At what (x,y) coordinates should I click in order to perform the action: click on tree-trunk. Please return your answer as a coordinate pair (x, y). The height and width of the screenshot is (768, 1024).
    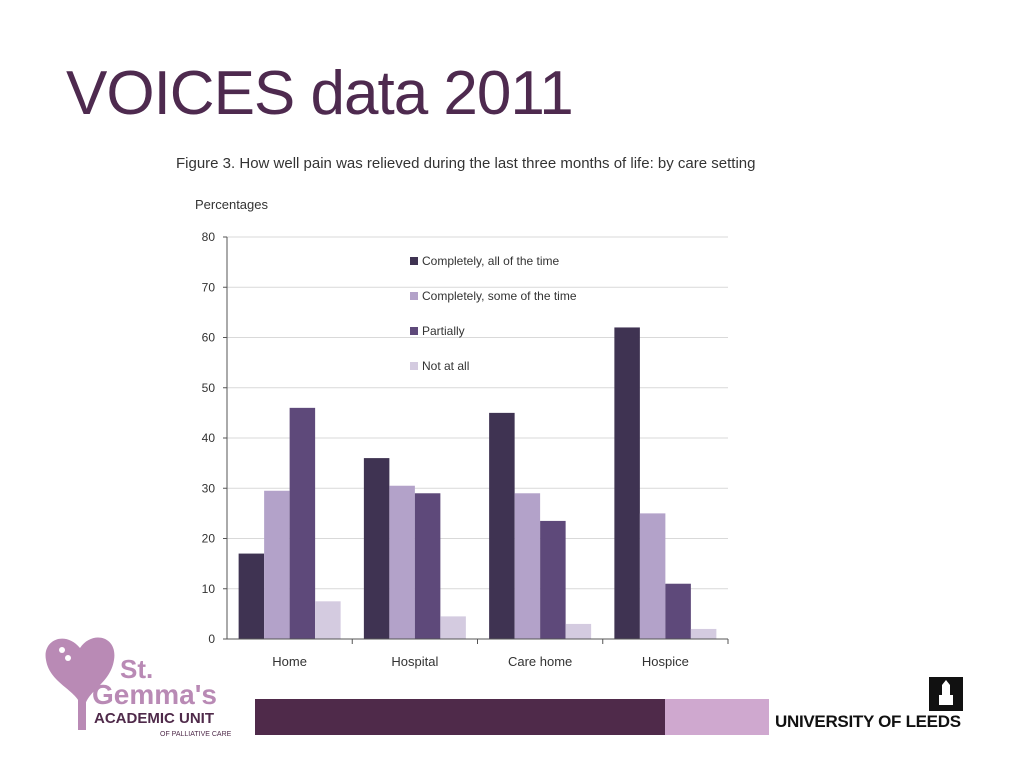
    Looking at the image, I should click on (82, 705).